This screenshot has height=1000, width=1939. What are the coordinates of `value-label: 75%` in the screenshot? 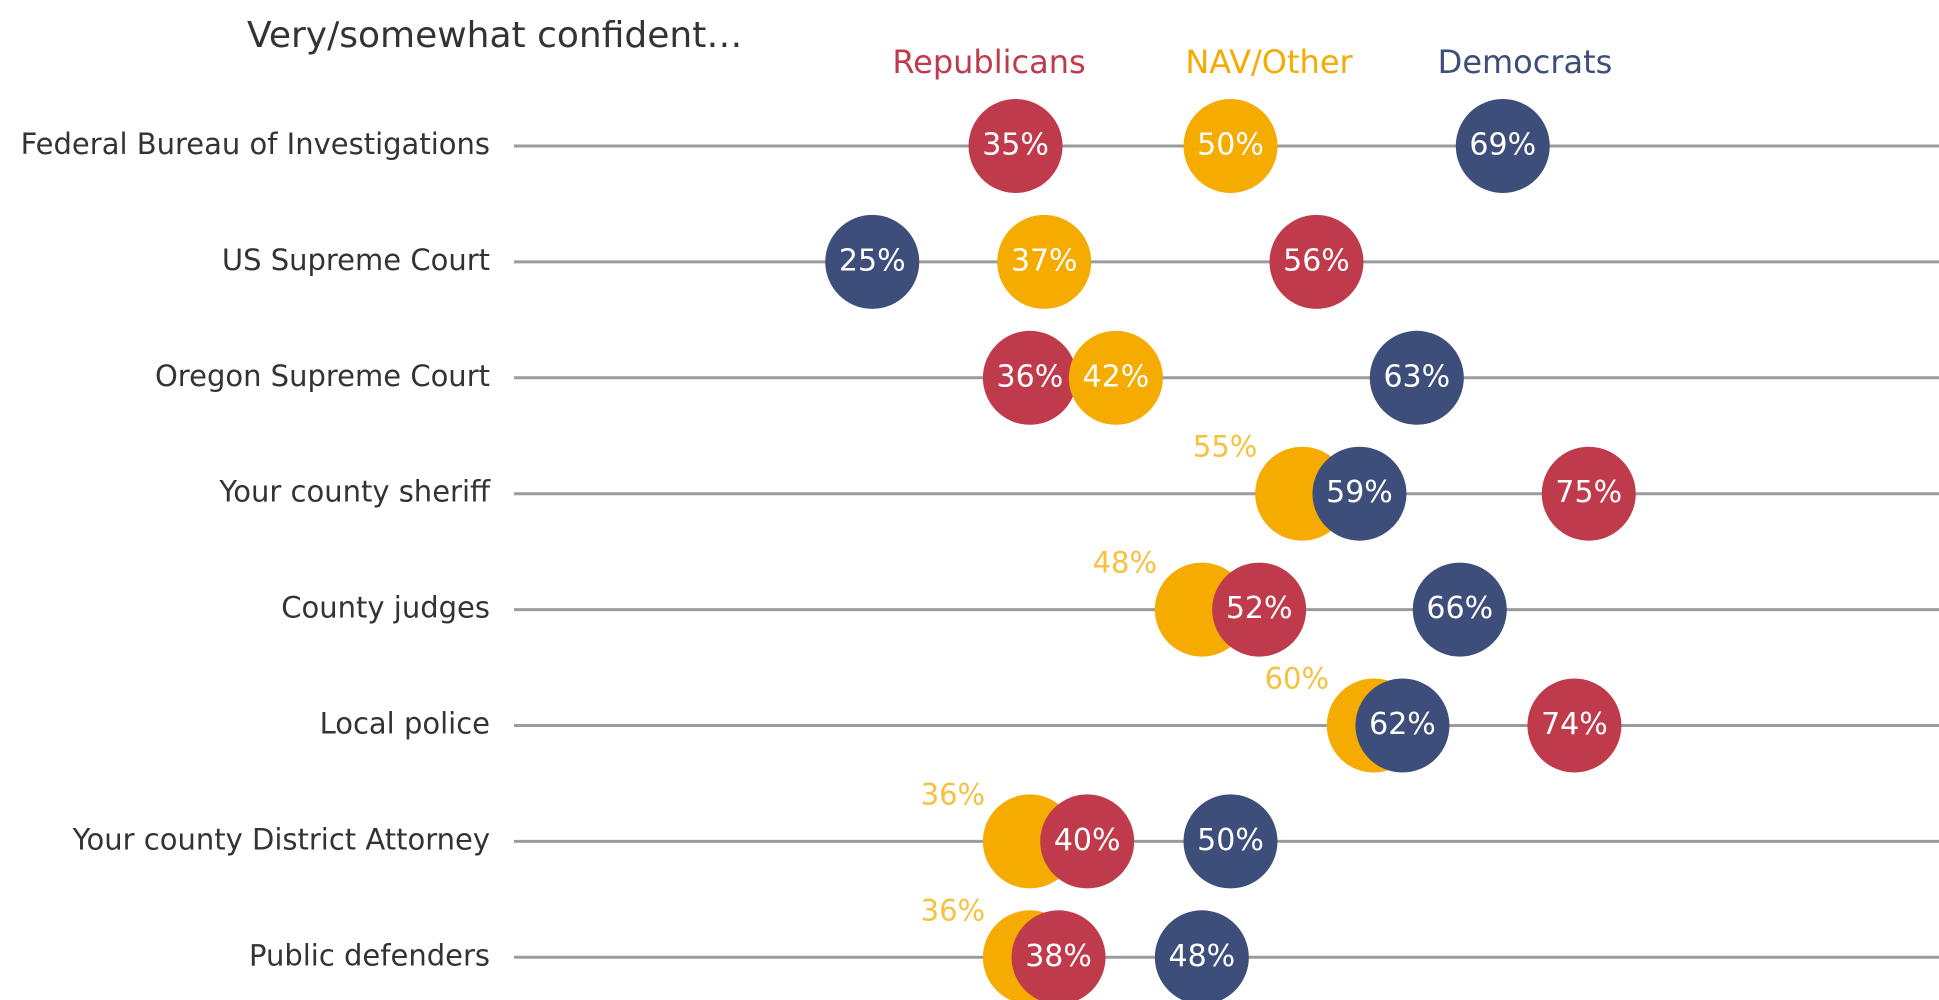 It's located at (1588, 492).